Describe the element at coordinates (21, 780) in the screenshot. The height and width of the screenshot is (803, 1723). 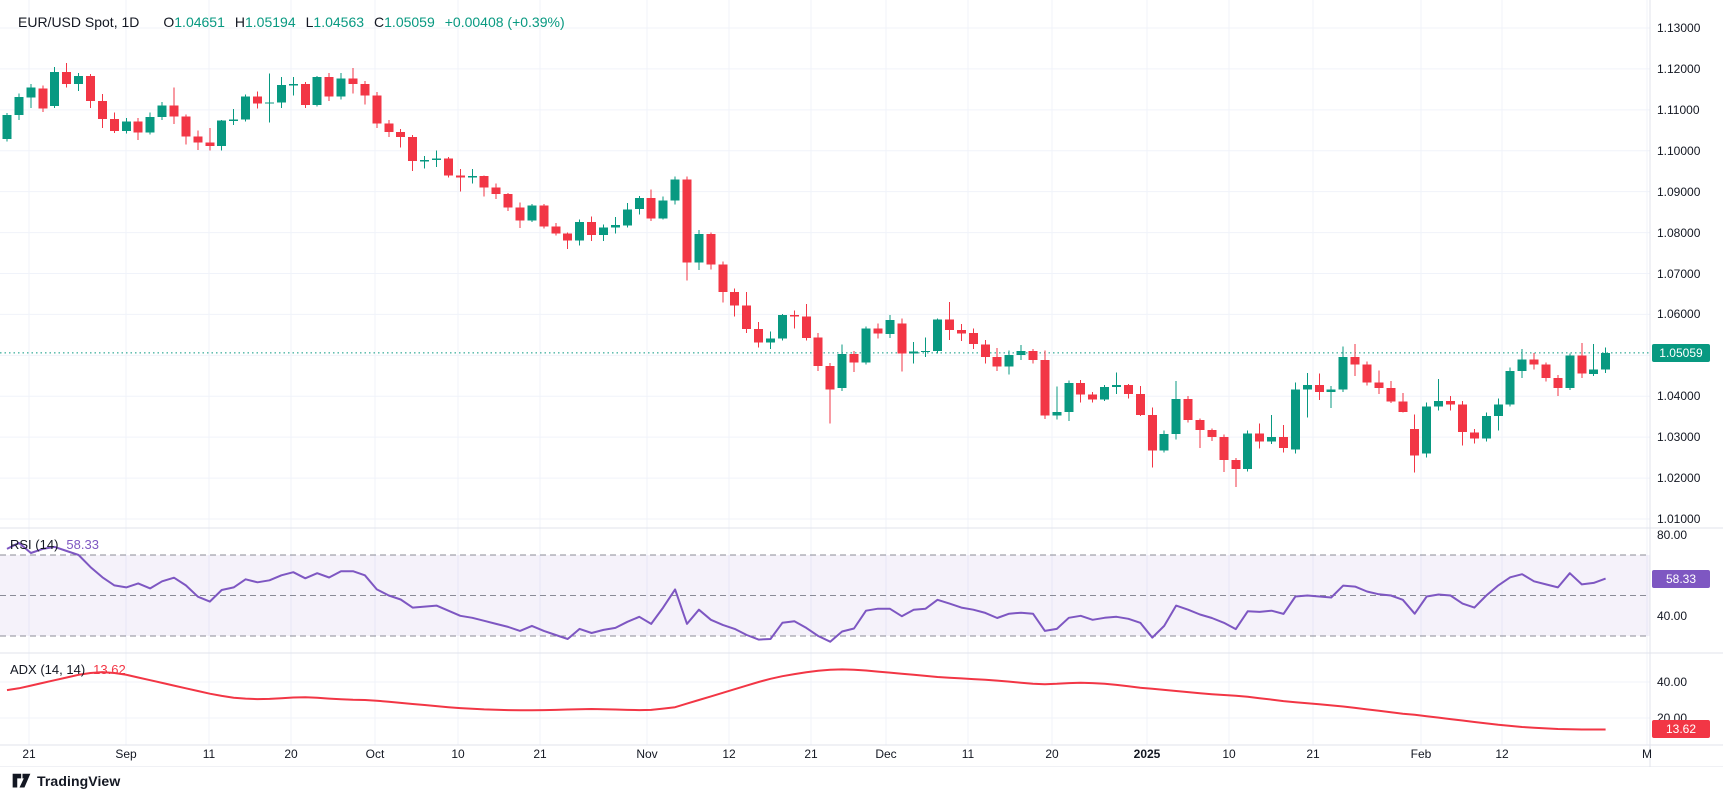
I see `tradingview-logo-icon` at that location.